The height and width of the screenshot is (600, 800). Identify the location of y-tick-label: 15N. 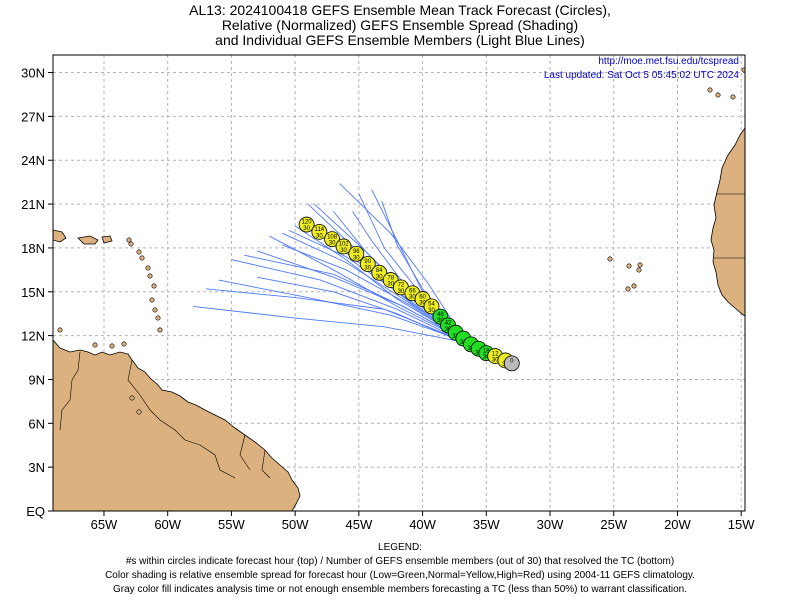
(33, 292).